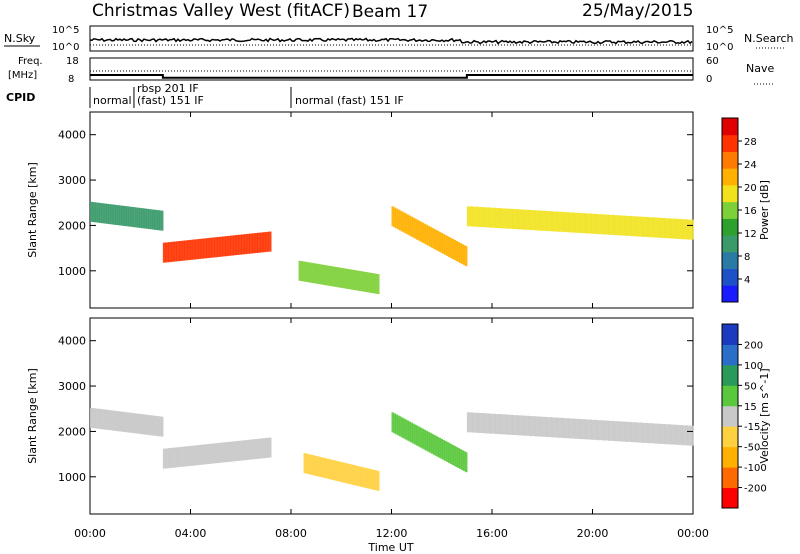 Image resolution: width=800 pixels, height=554 pixels. What do you see at coordinates (71, 79) in the screenshot?
I see `freq-tick-bottom: 8` at bounding box center [71, 79].